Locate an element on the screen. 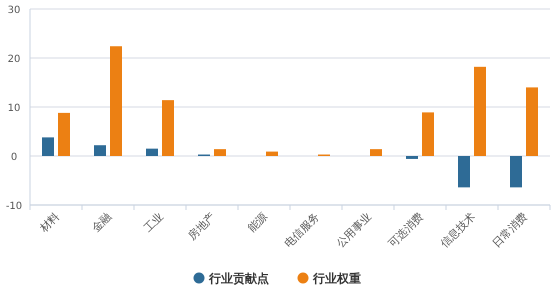 The height and width of the screenshot is (293, 554). x-tick-label: 金融 is located at coordinates (101, 222).